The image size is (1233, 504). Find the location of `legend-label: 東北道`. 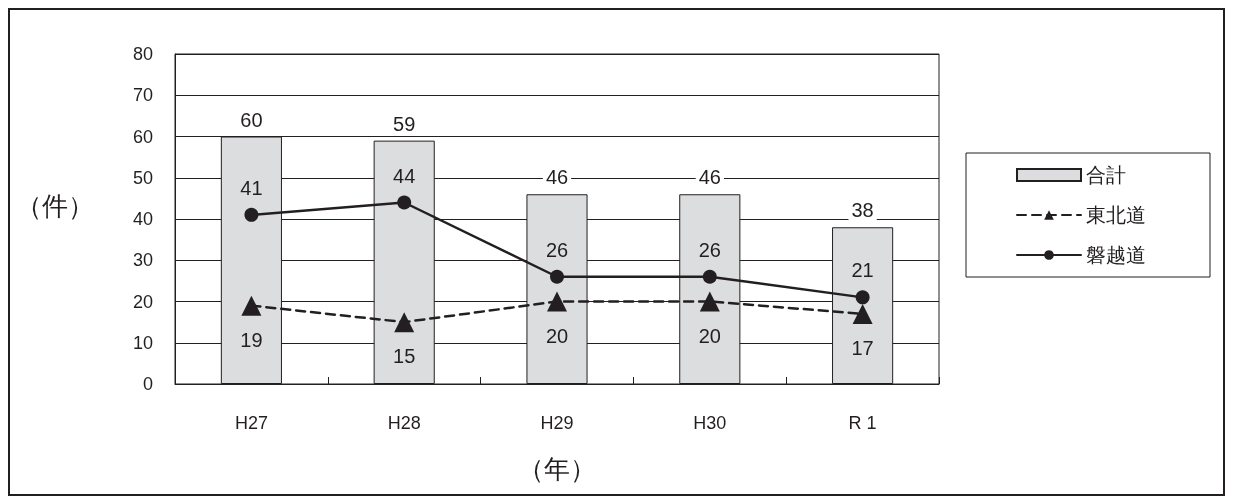

legend-label: 東北道 is located at coordinates (1116, 215).